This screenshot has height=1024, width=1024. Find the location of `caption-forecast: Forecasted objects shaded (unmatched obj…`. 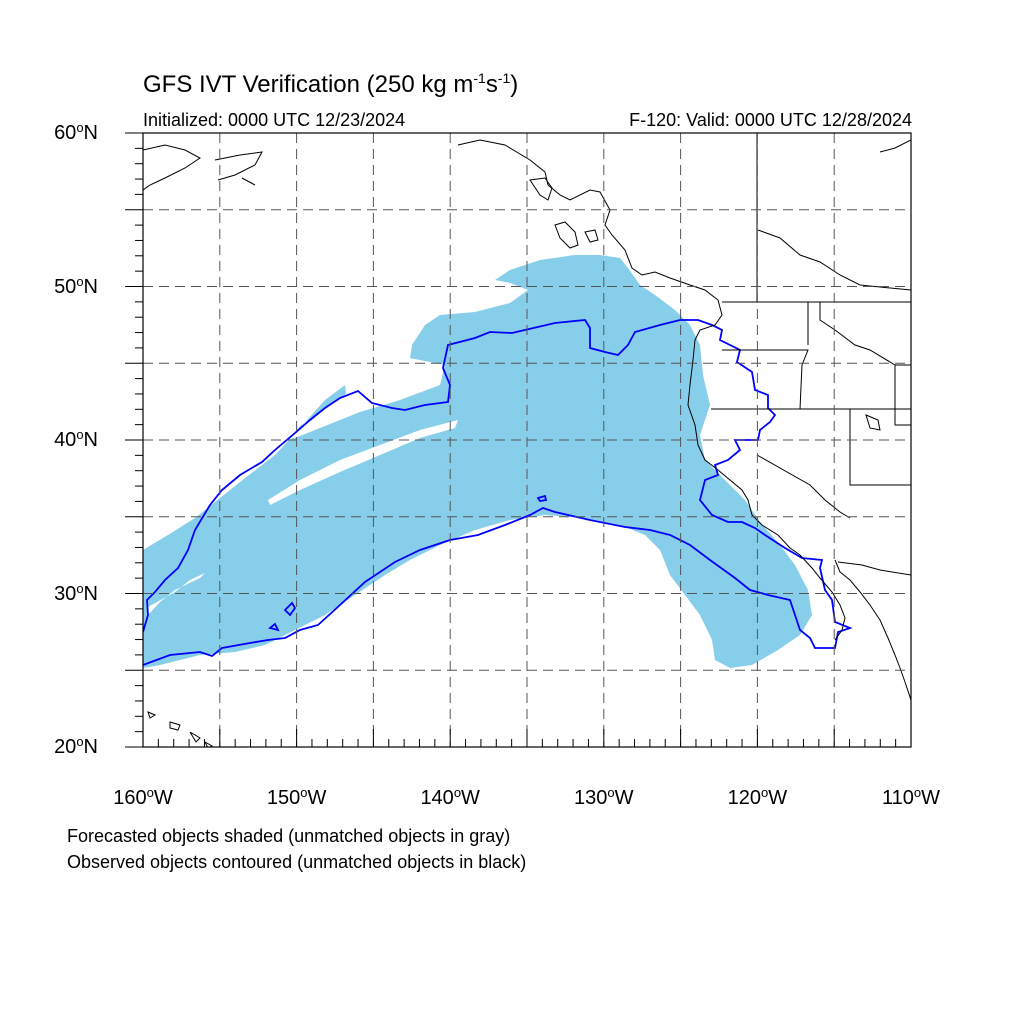

caption-forecast: Forecasted objects shaded (unmatched obj… is located at coordinates (289, 836).